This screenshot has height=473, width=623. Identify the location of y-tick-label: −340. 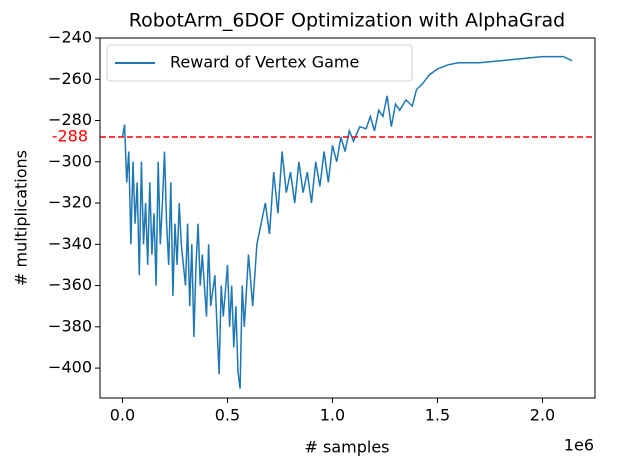
(70, 243).